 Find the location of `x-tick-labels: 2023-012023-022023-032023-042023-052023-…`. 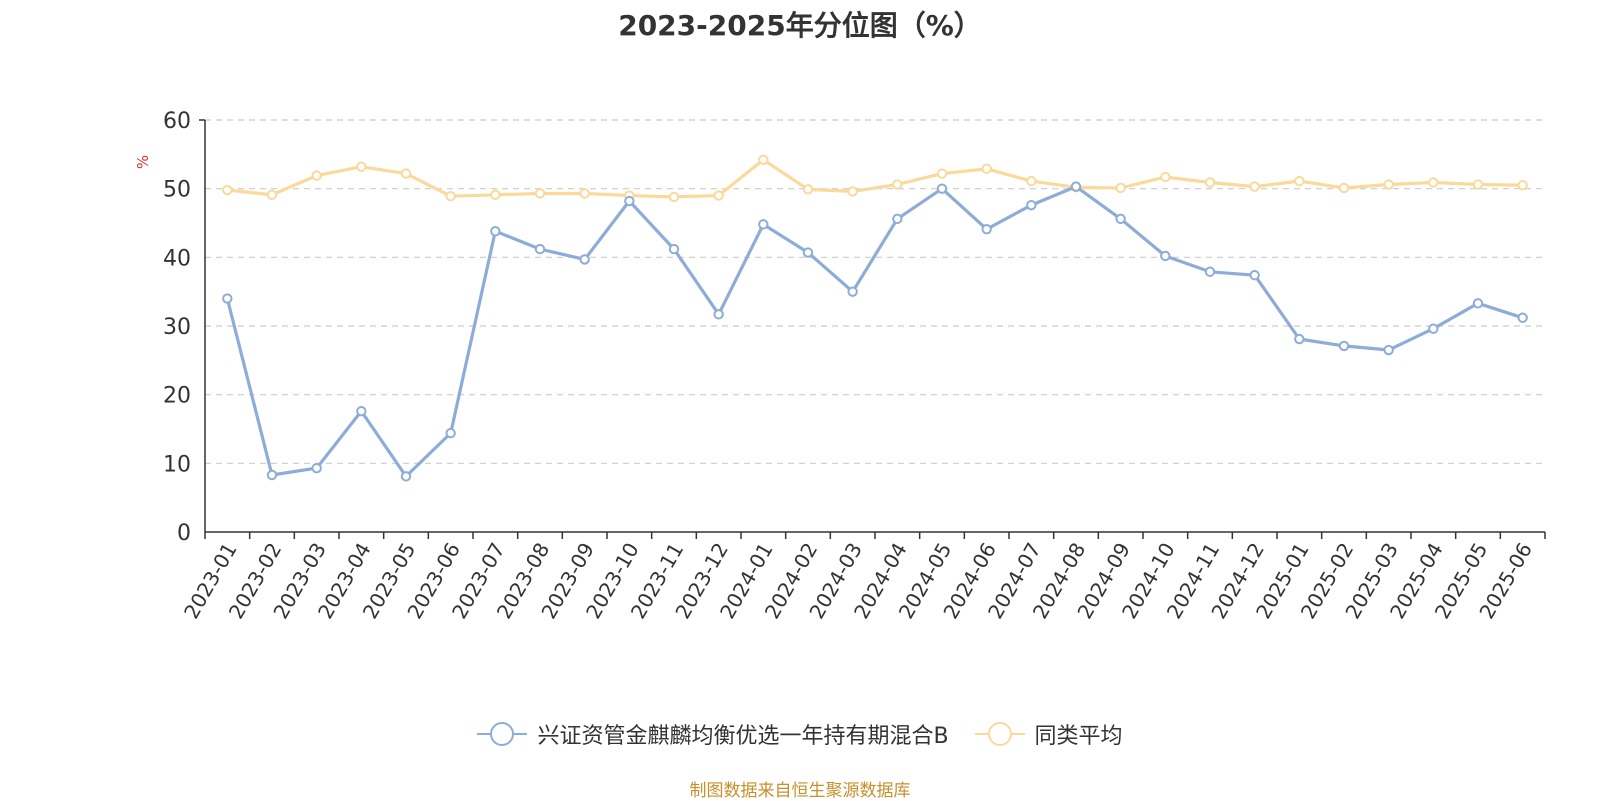

x-tick-labels: 2023-012023-022023-032023-042023-052023-… is located at coordinates (858, 581).